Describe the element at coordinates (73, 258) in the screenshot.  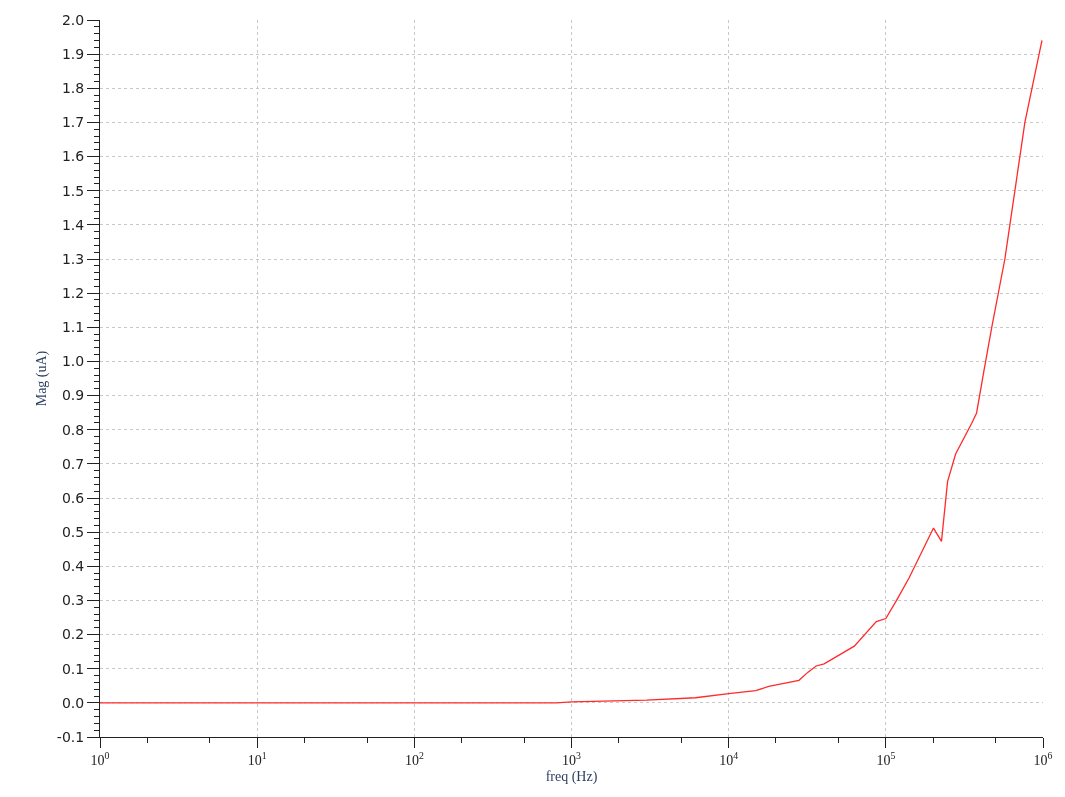
I see `y-tick-label: 1.3` at that location.